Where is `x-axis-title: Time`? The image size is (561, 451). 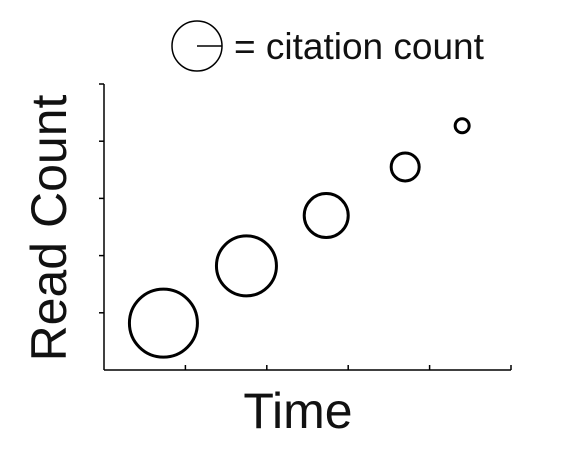
x-axis-title: Time is located at coordinates (297, 411).